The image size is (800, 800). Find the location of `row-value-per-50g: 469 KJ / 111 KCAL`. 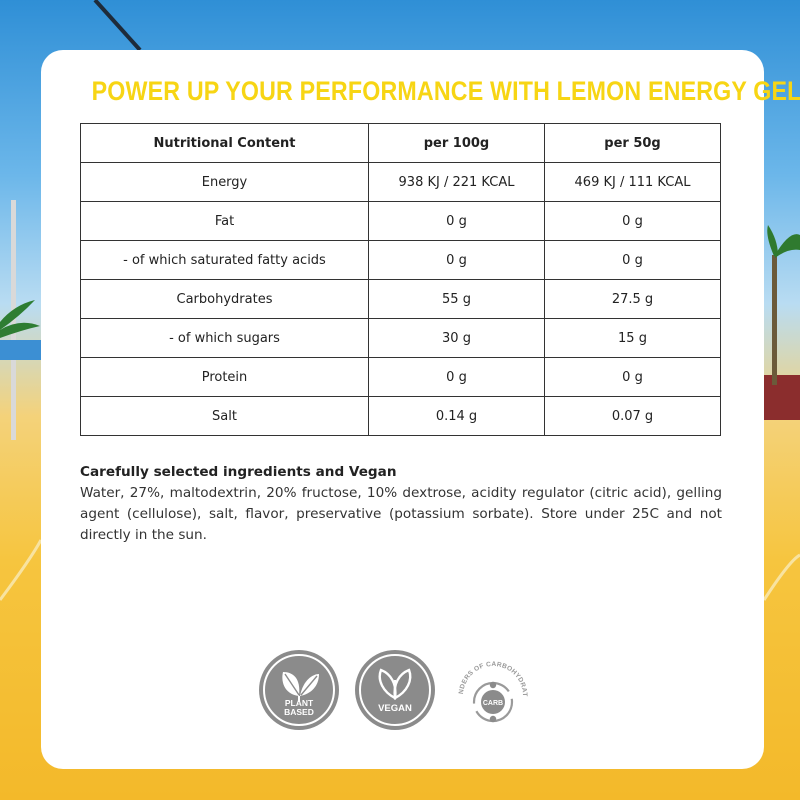

row-value-per-50g: 469 KJ / 111 KCAL is located at coordinates (632, 182).